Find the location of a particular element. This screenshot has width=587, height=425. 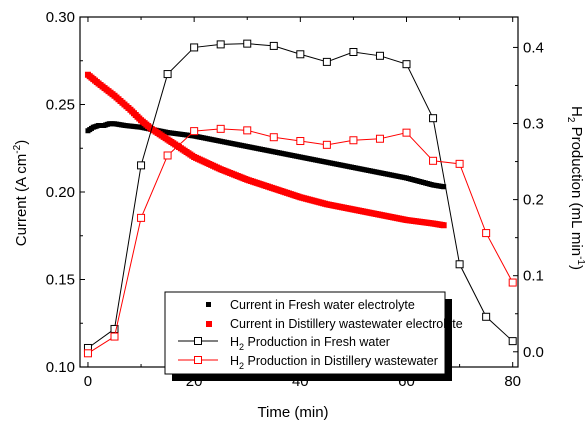

y-left-tick-label: 0.15 is located at coordinates (60, 280).